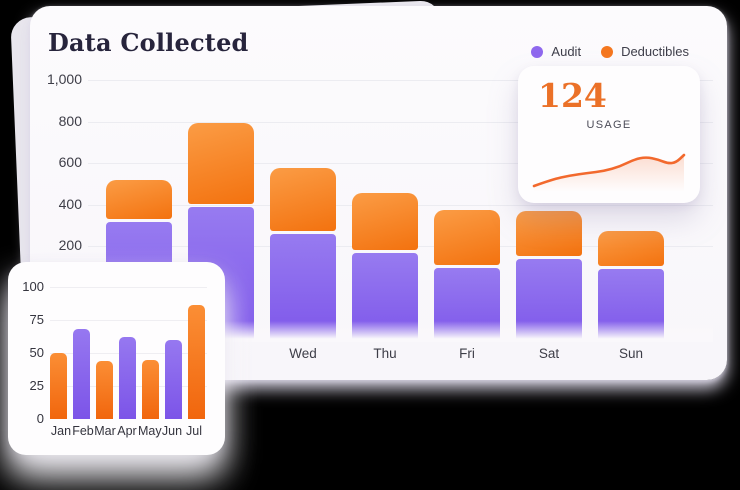 The width and height of the screenshot is (740, 490). Describe the element at coordinates (36, 385) in the screenshot. I see `y-tick-label: 25` at that location.